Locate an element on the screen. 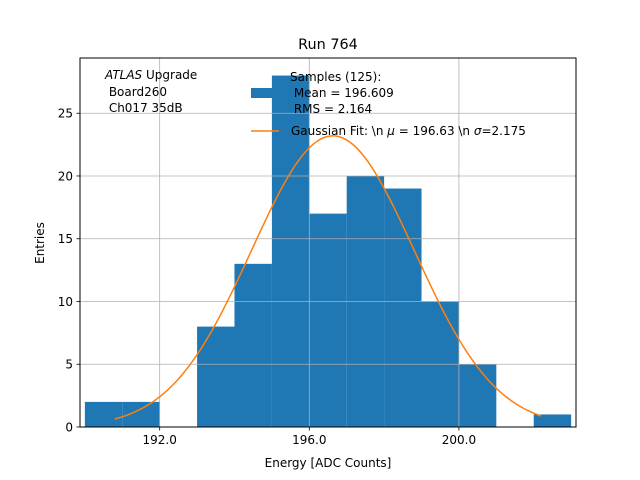 The image size is (640, 480). y-tick-label: 10 is located at coordinates (65, 302).